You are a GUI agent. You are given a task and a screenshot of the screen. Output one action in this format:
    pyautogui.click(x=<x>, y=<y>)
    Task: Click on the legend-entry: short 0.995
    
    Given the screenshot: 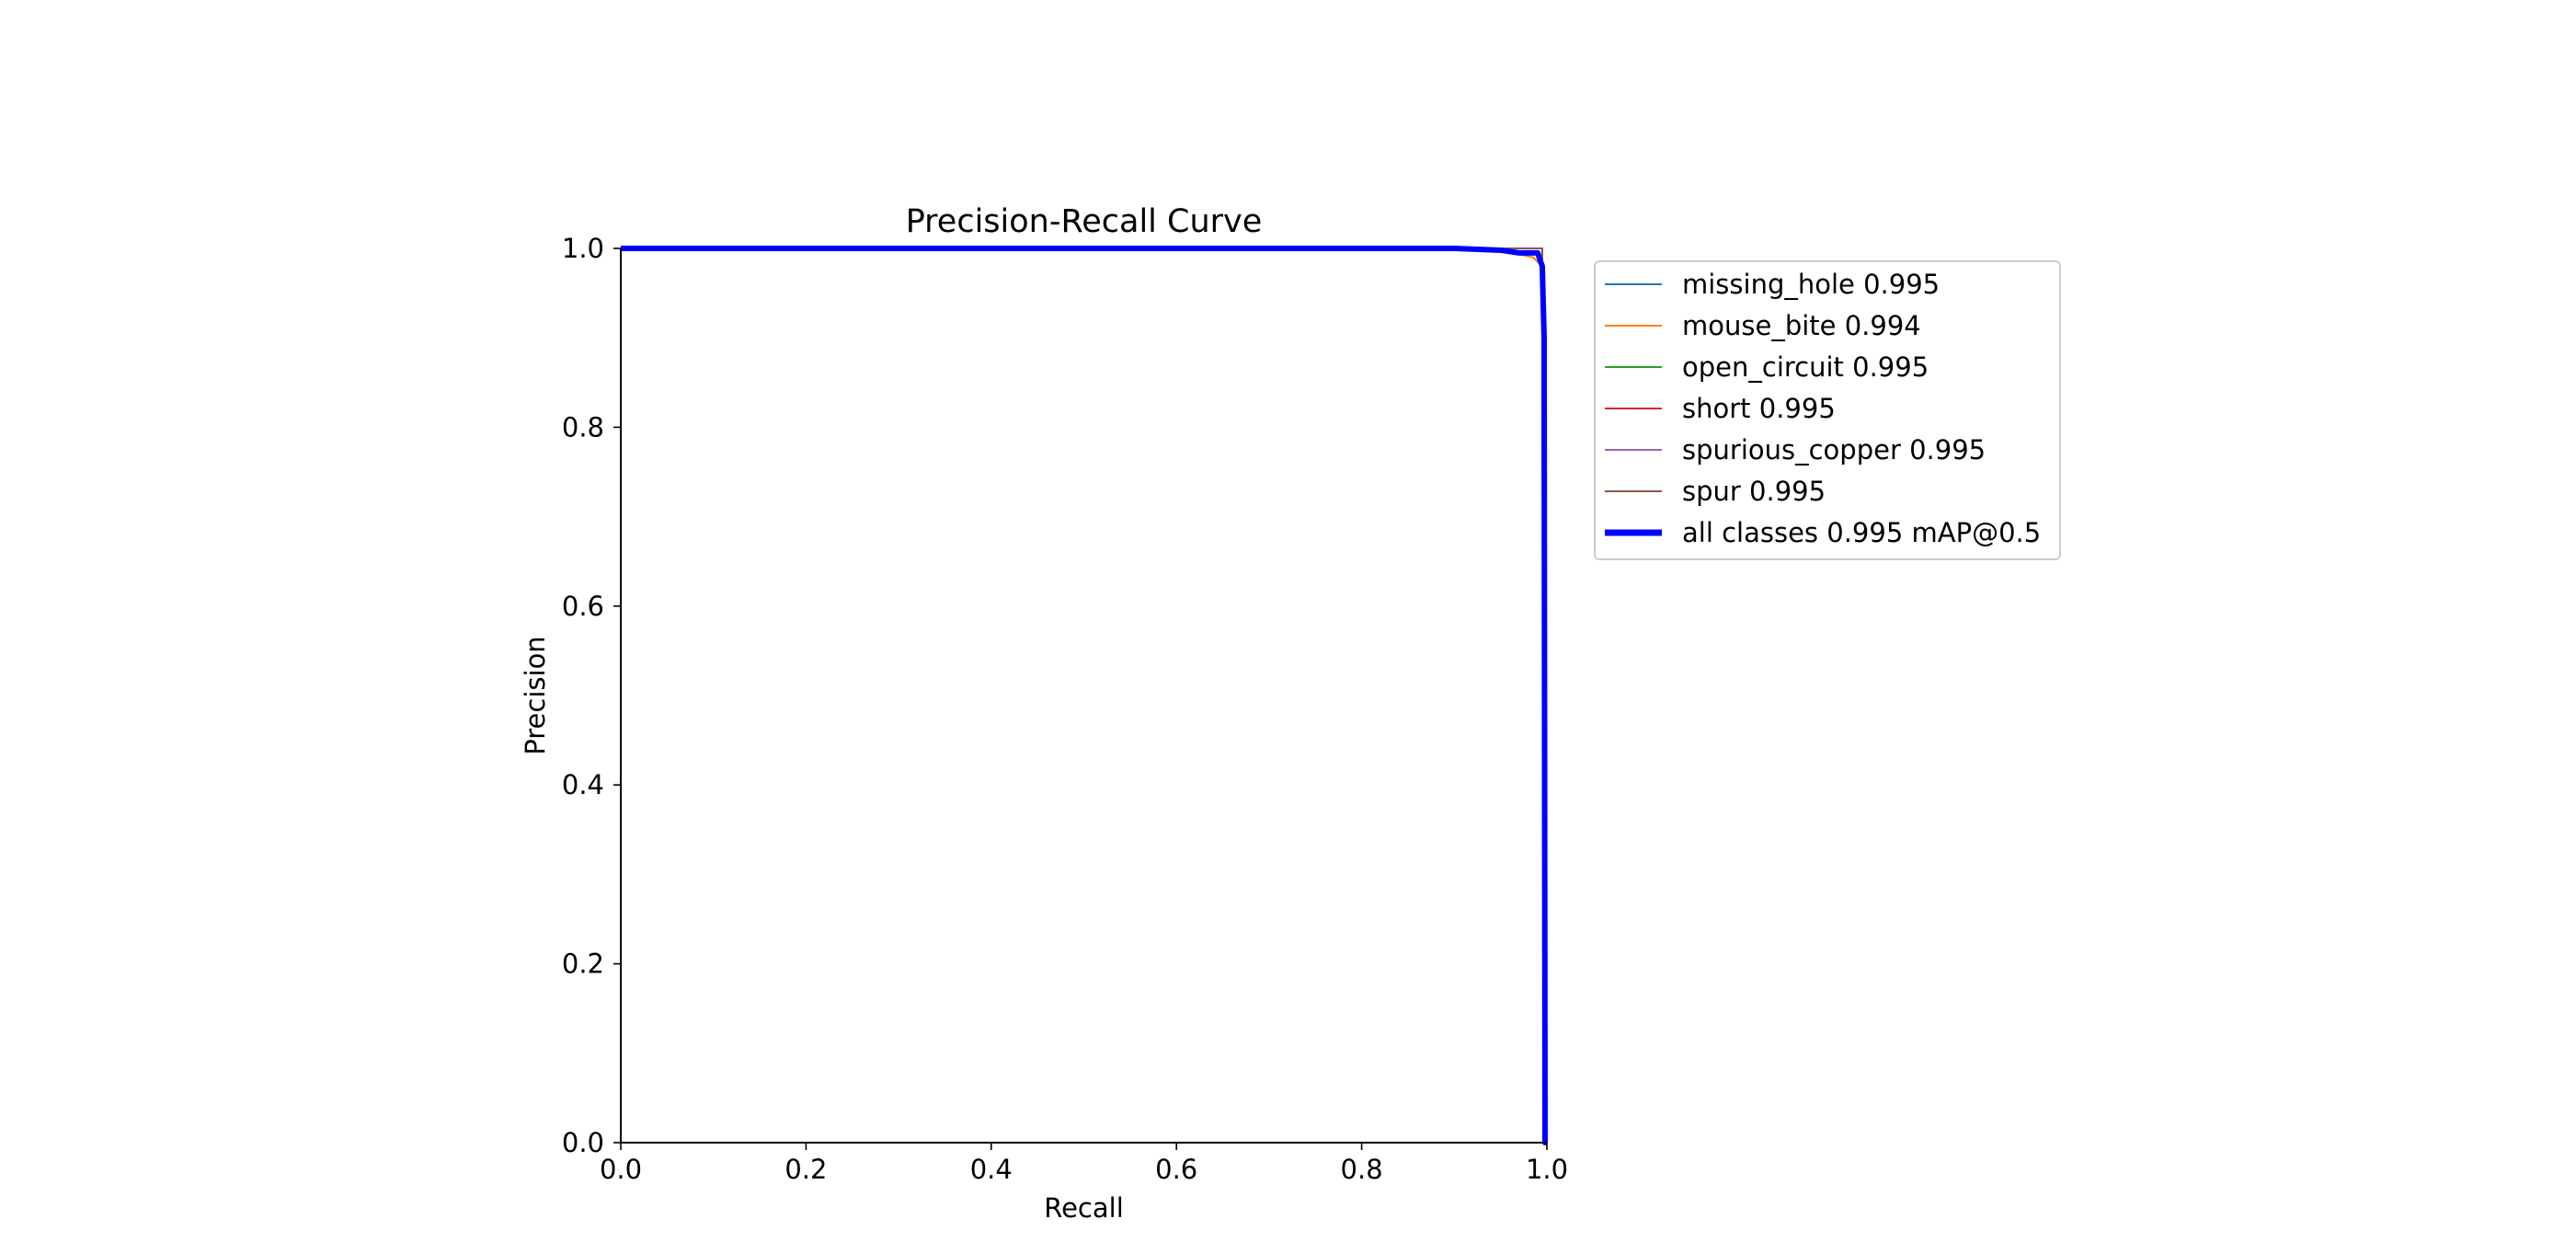 What is the action you would take?
    pyautogui.click(x=1721, y=408)
    